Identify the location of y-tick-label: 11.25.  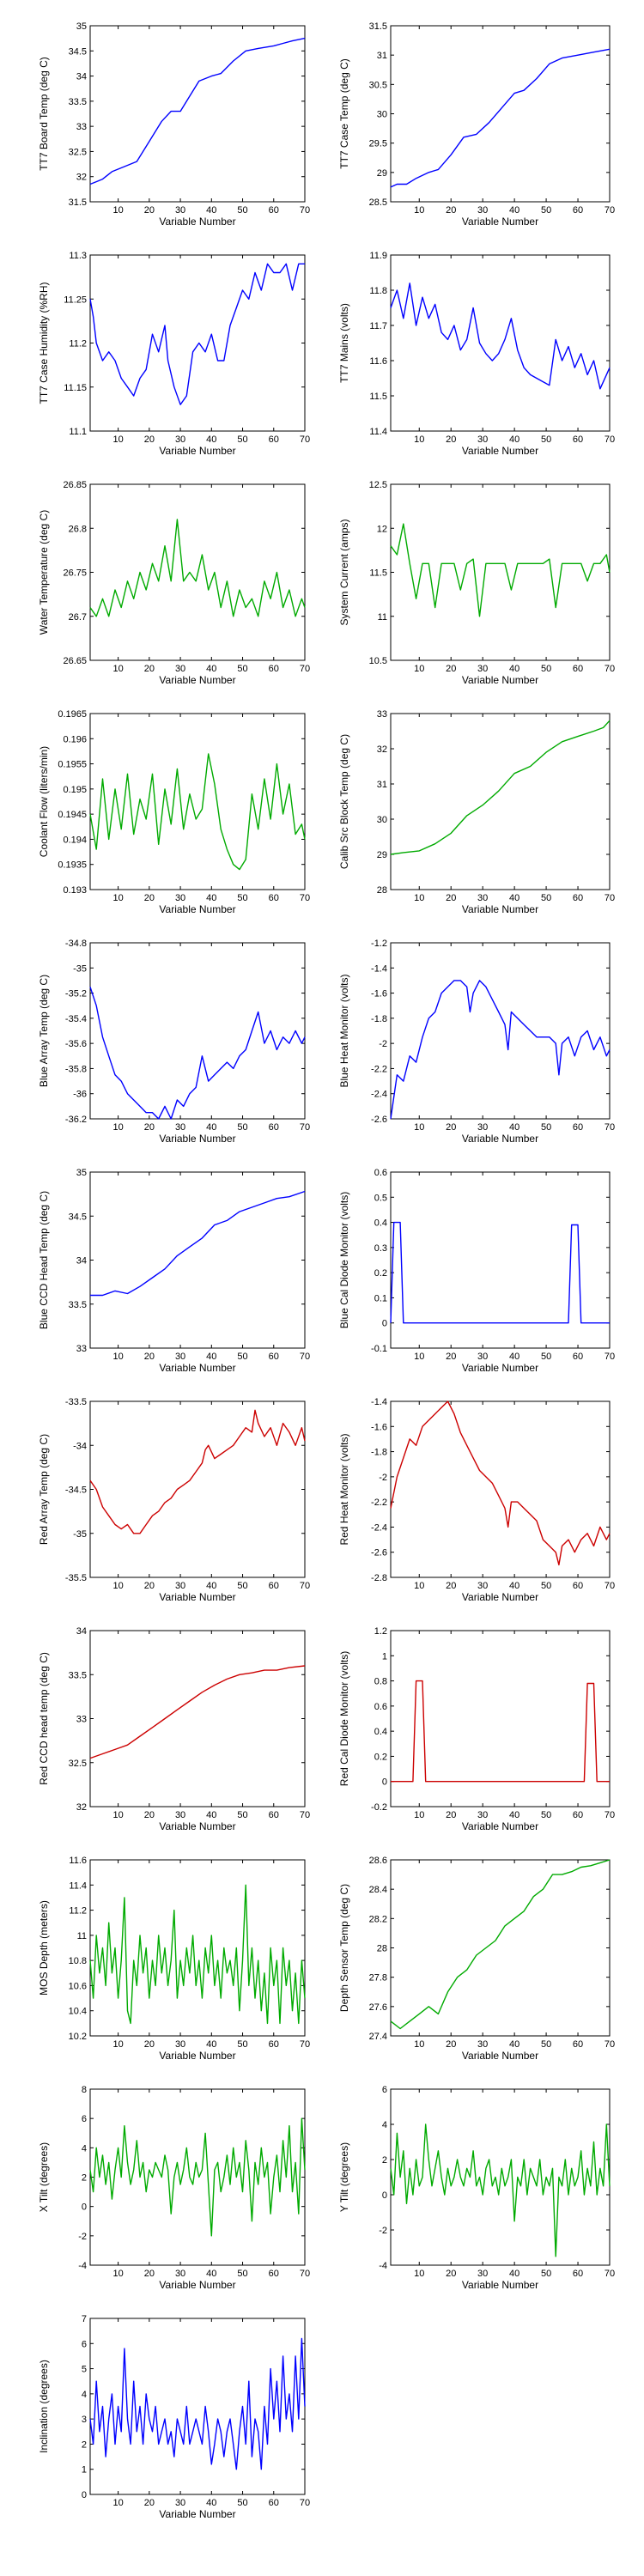
(75, 300).